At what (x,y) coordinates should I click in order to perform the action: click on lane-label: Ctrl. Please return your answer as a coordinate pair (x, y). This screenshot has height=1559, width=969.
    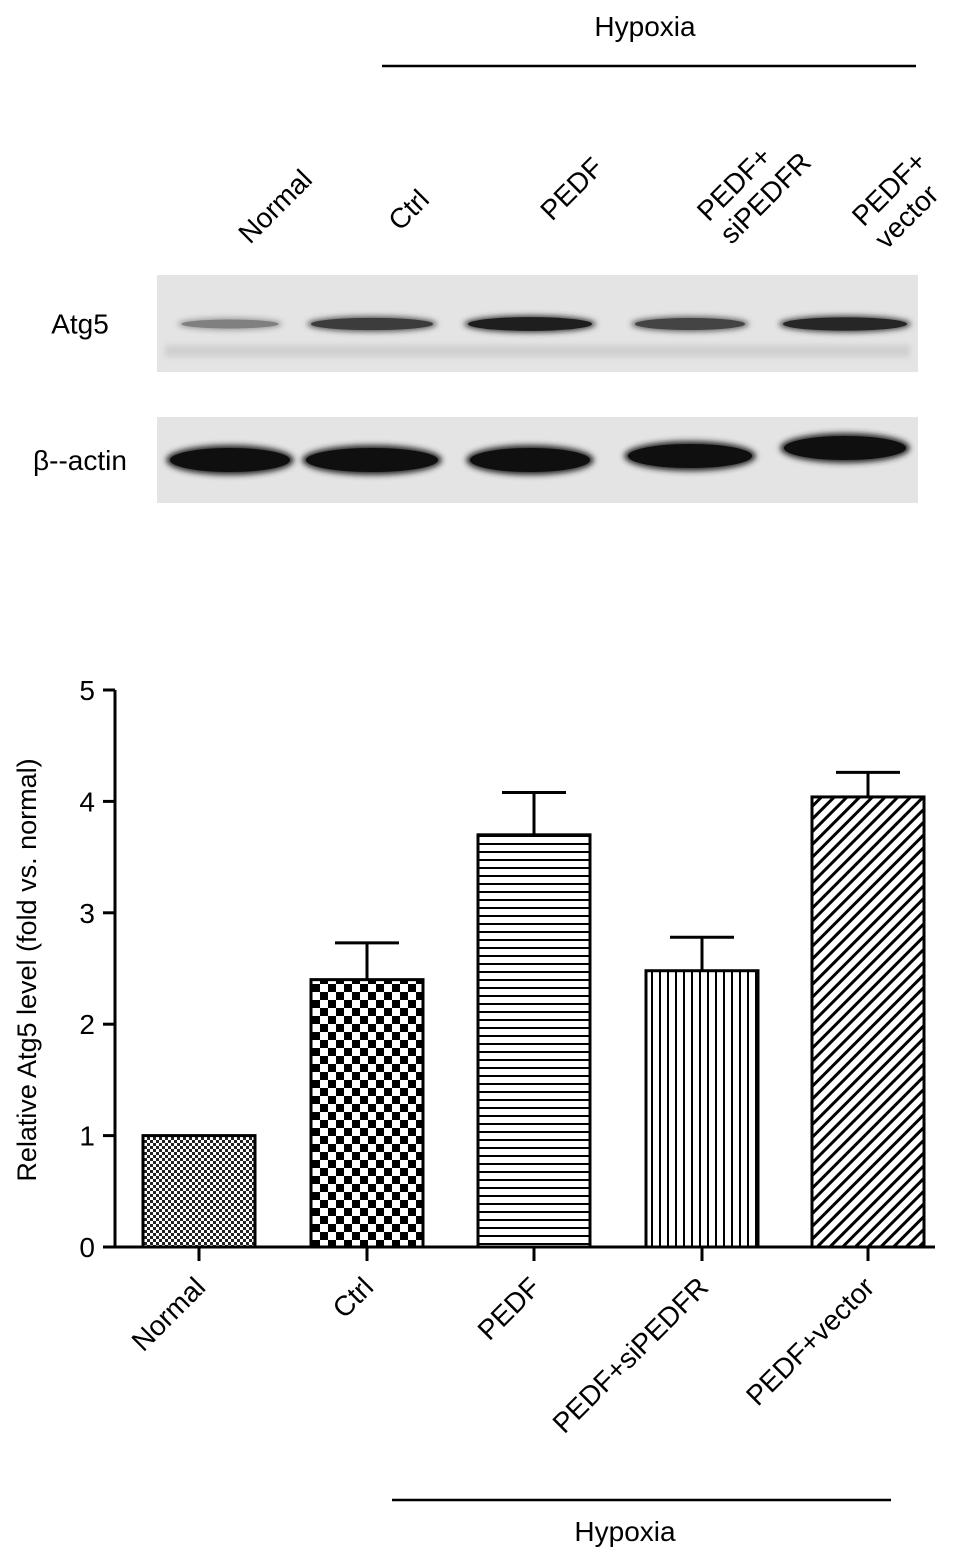
    Looking at the image, I should click on (408, 210).